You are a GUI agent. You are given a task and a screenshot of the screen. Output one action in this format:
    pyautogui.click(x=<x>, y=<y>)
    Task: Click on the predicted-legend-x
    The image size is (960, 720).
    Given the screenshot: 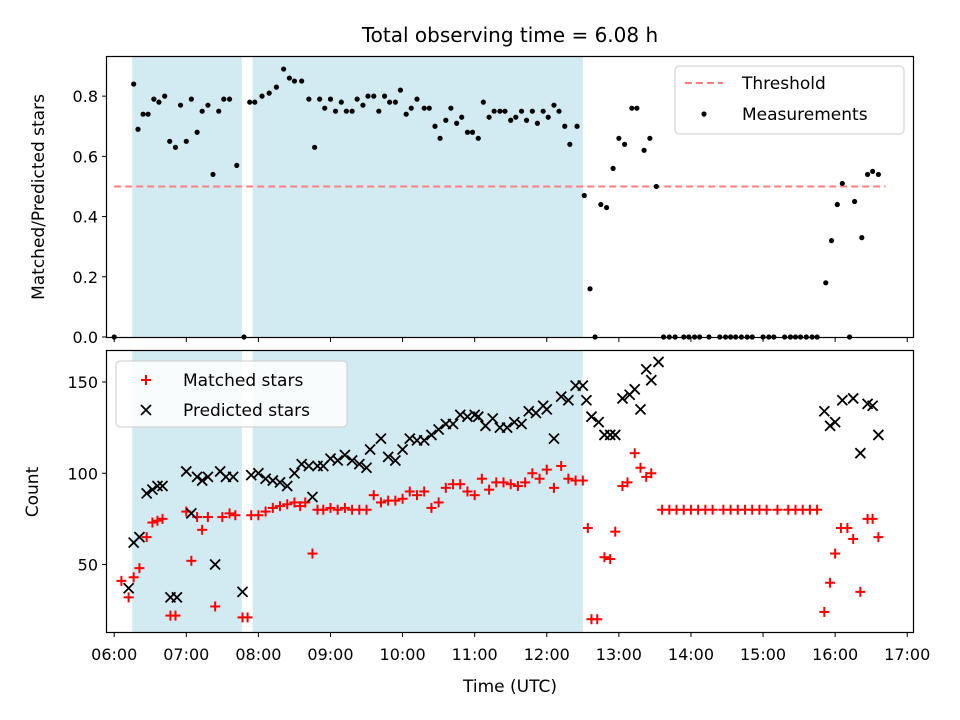 What is the action you would take?
    pyautogui.click(x=146, y=410)
    